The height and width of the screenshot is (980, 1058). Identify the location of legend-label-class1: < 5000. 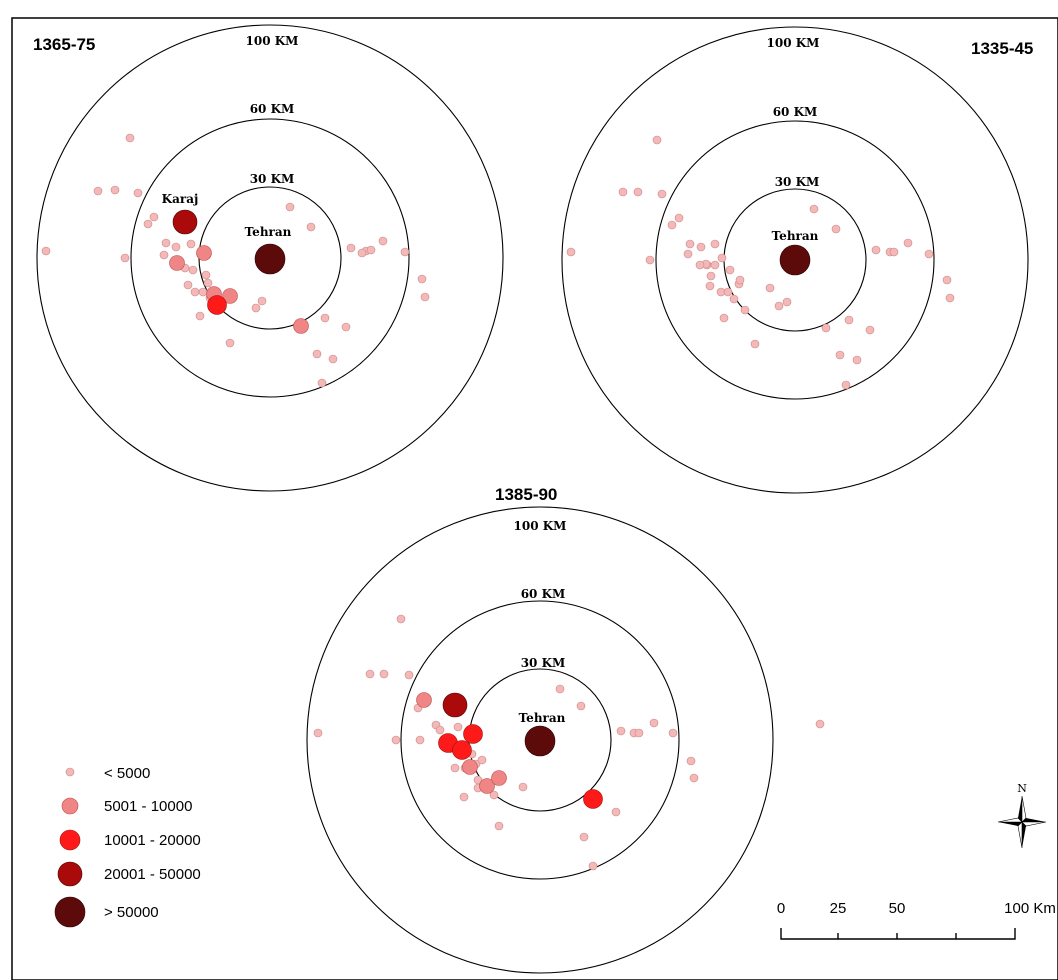
(127, 773).